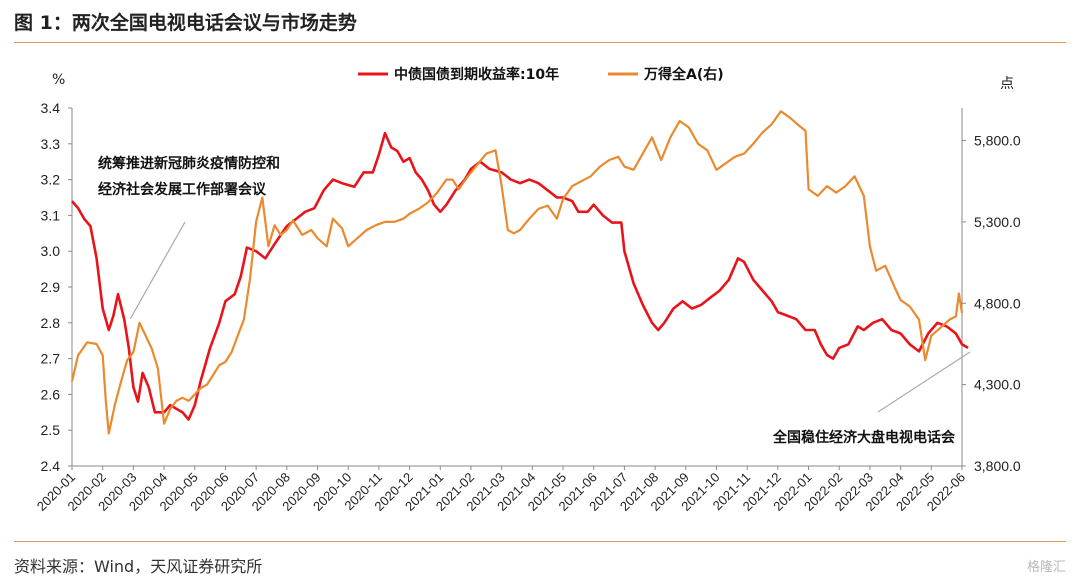  What do you see at coordinates (1007, 84) in the screenshot?
I see `y-right-unit-label: 点` at bounding box center [1007, 84].